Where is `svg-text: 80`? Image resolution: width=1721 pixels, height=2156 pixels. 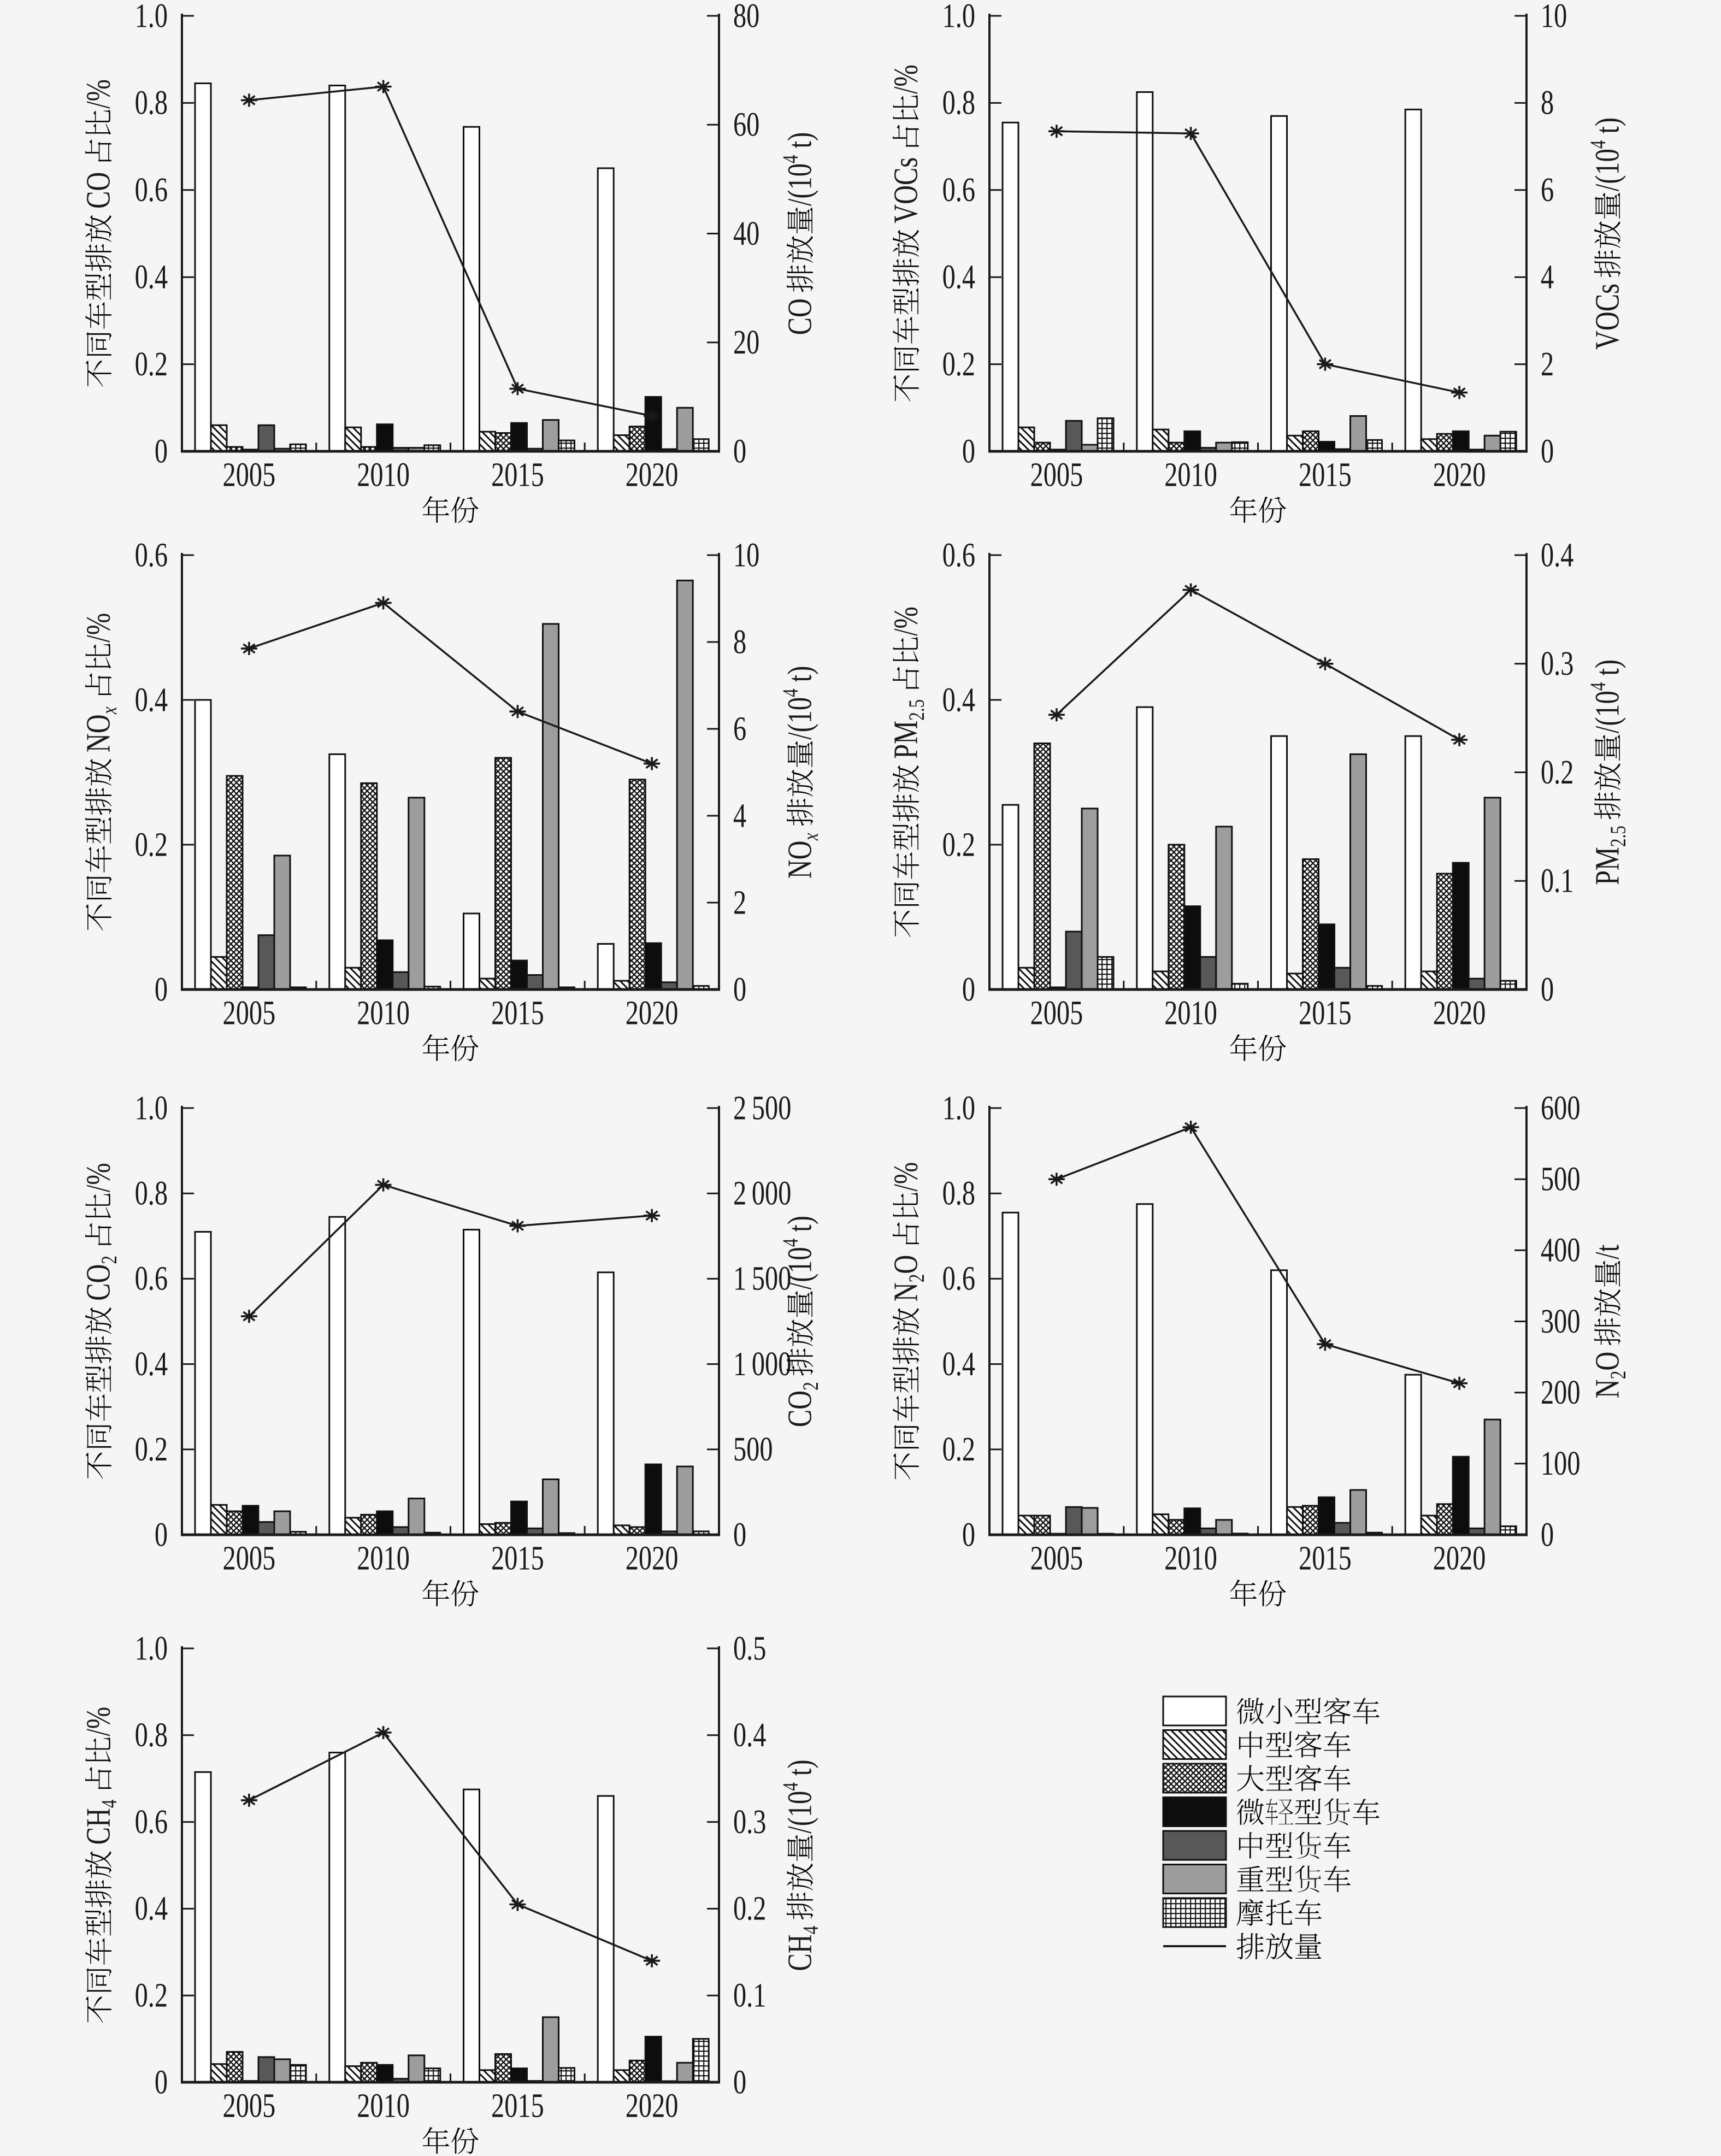
svg-text: 80 is located at coordinates (746, 17).